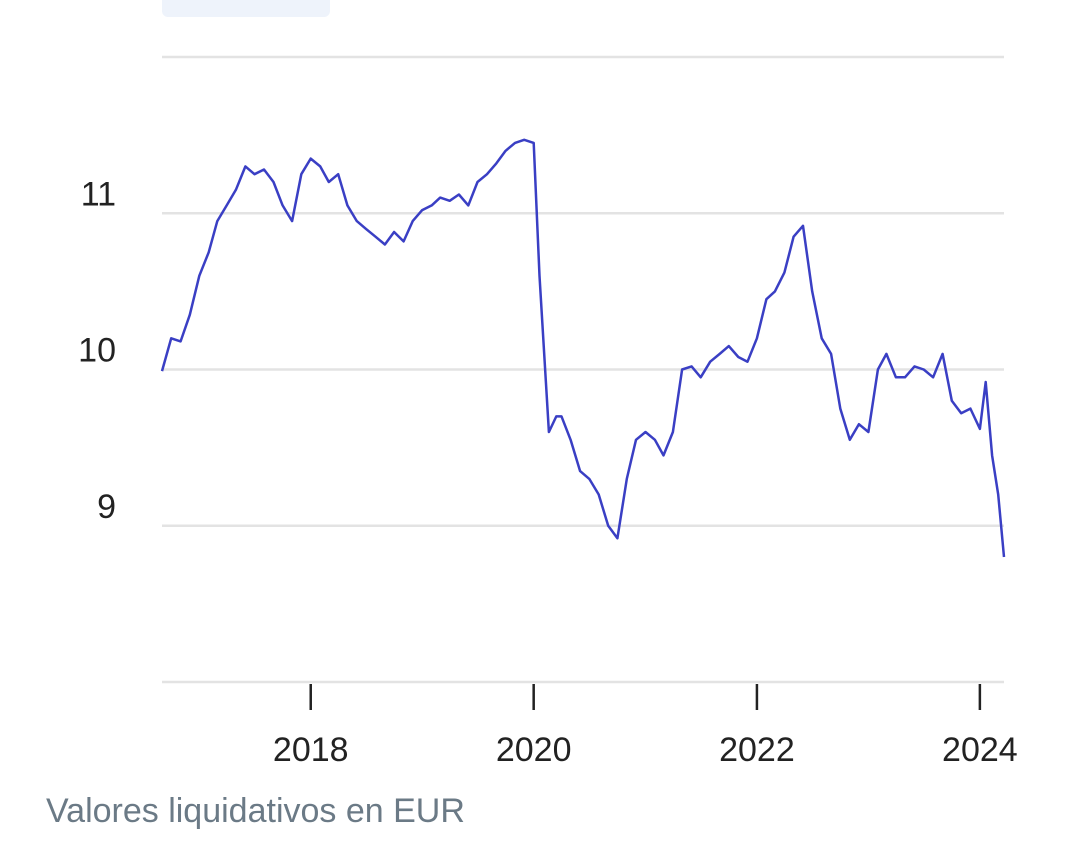 The width and height of the screenshot is (1080, 849). I want to click on y-tick-label: 11, so click(98, 194).